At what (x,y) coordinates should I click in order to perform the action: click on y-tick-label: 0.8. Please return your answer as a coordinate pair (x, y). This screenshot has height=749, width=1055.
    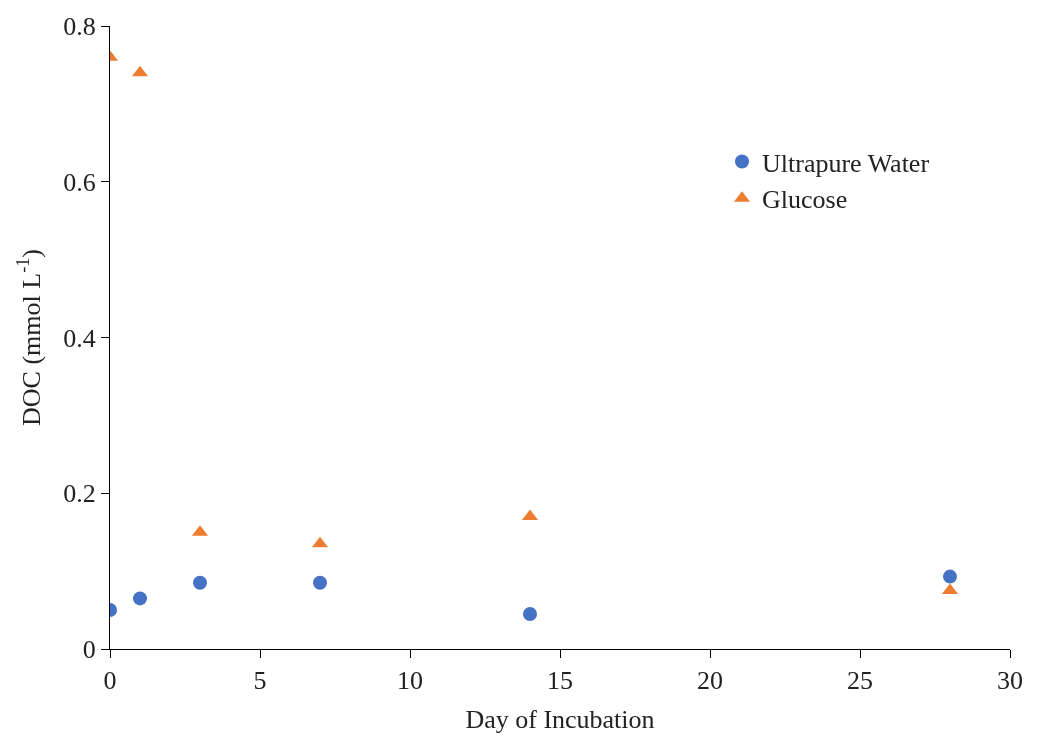
    Looking at the image, I should click on (79, 27).